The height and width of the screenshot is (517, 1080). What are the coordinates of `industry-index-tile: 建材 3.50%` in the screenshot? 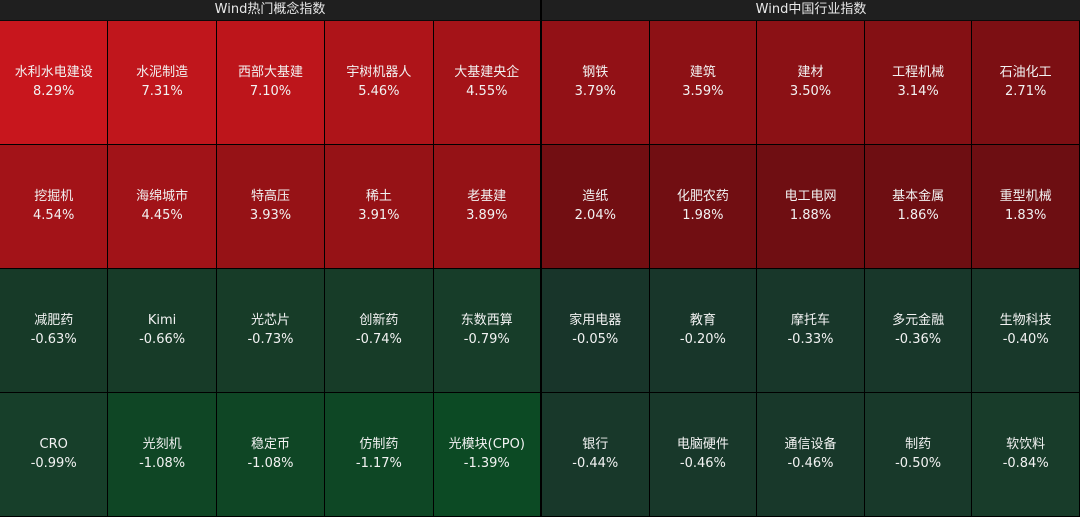 It's located at (811, 83).